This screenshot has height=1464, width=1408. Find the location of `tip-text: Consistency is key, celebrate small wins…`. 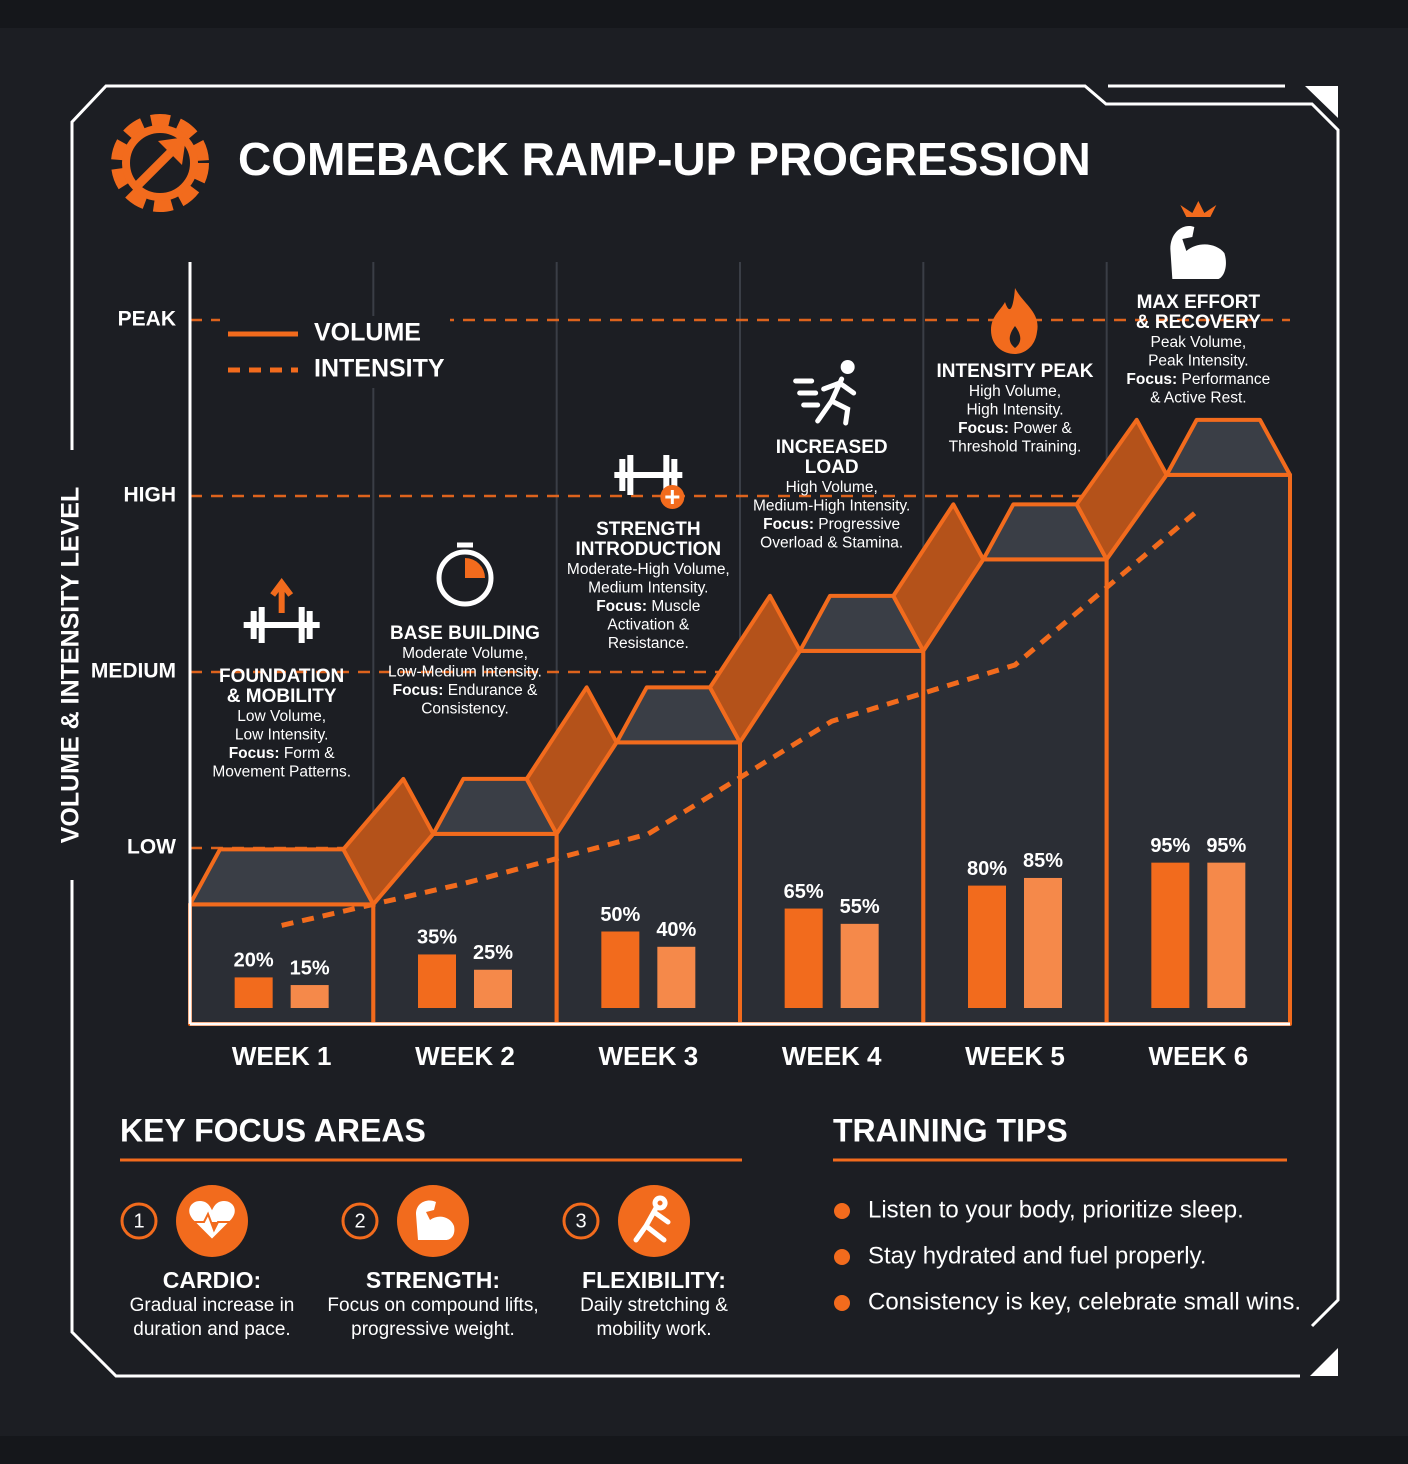

tip-text: Consistency is key, celebrate small wins… is located at coordinates (1084, 1301).